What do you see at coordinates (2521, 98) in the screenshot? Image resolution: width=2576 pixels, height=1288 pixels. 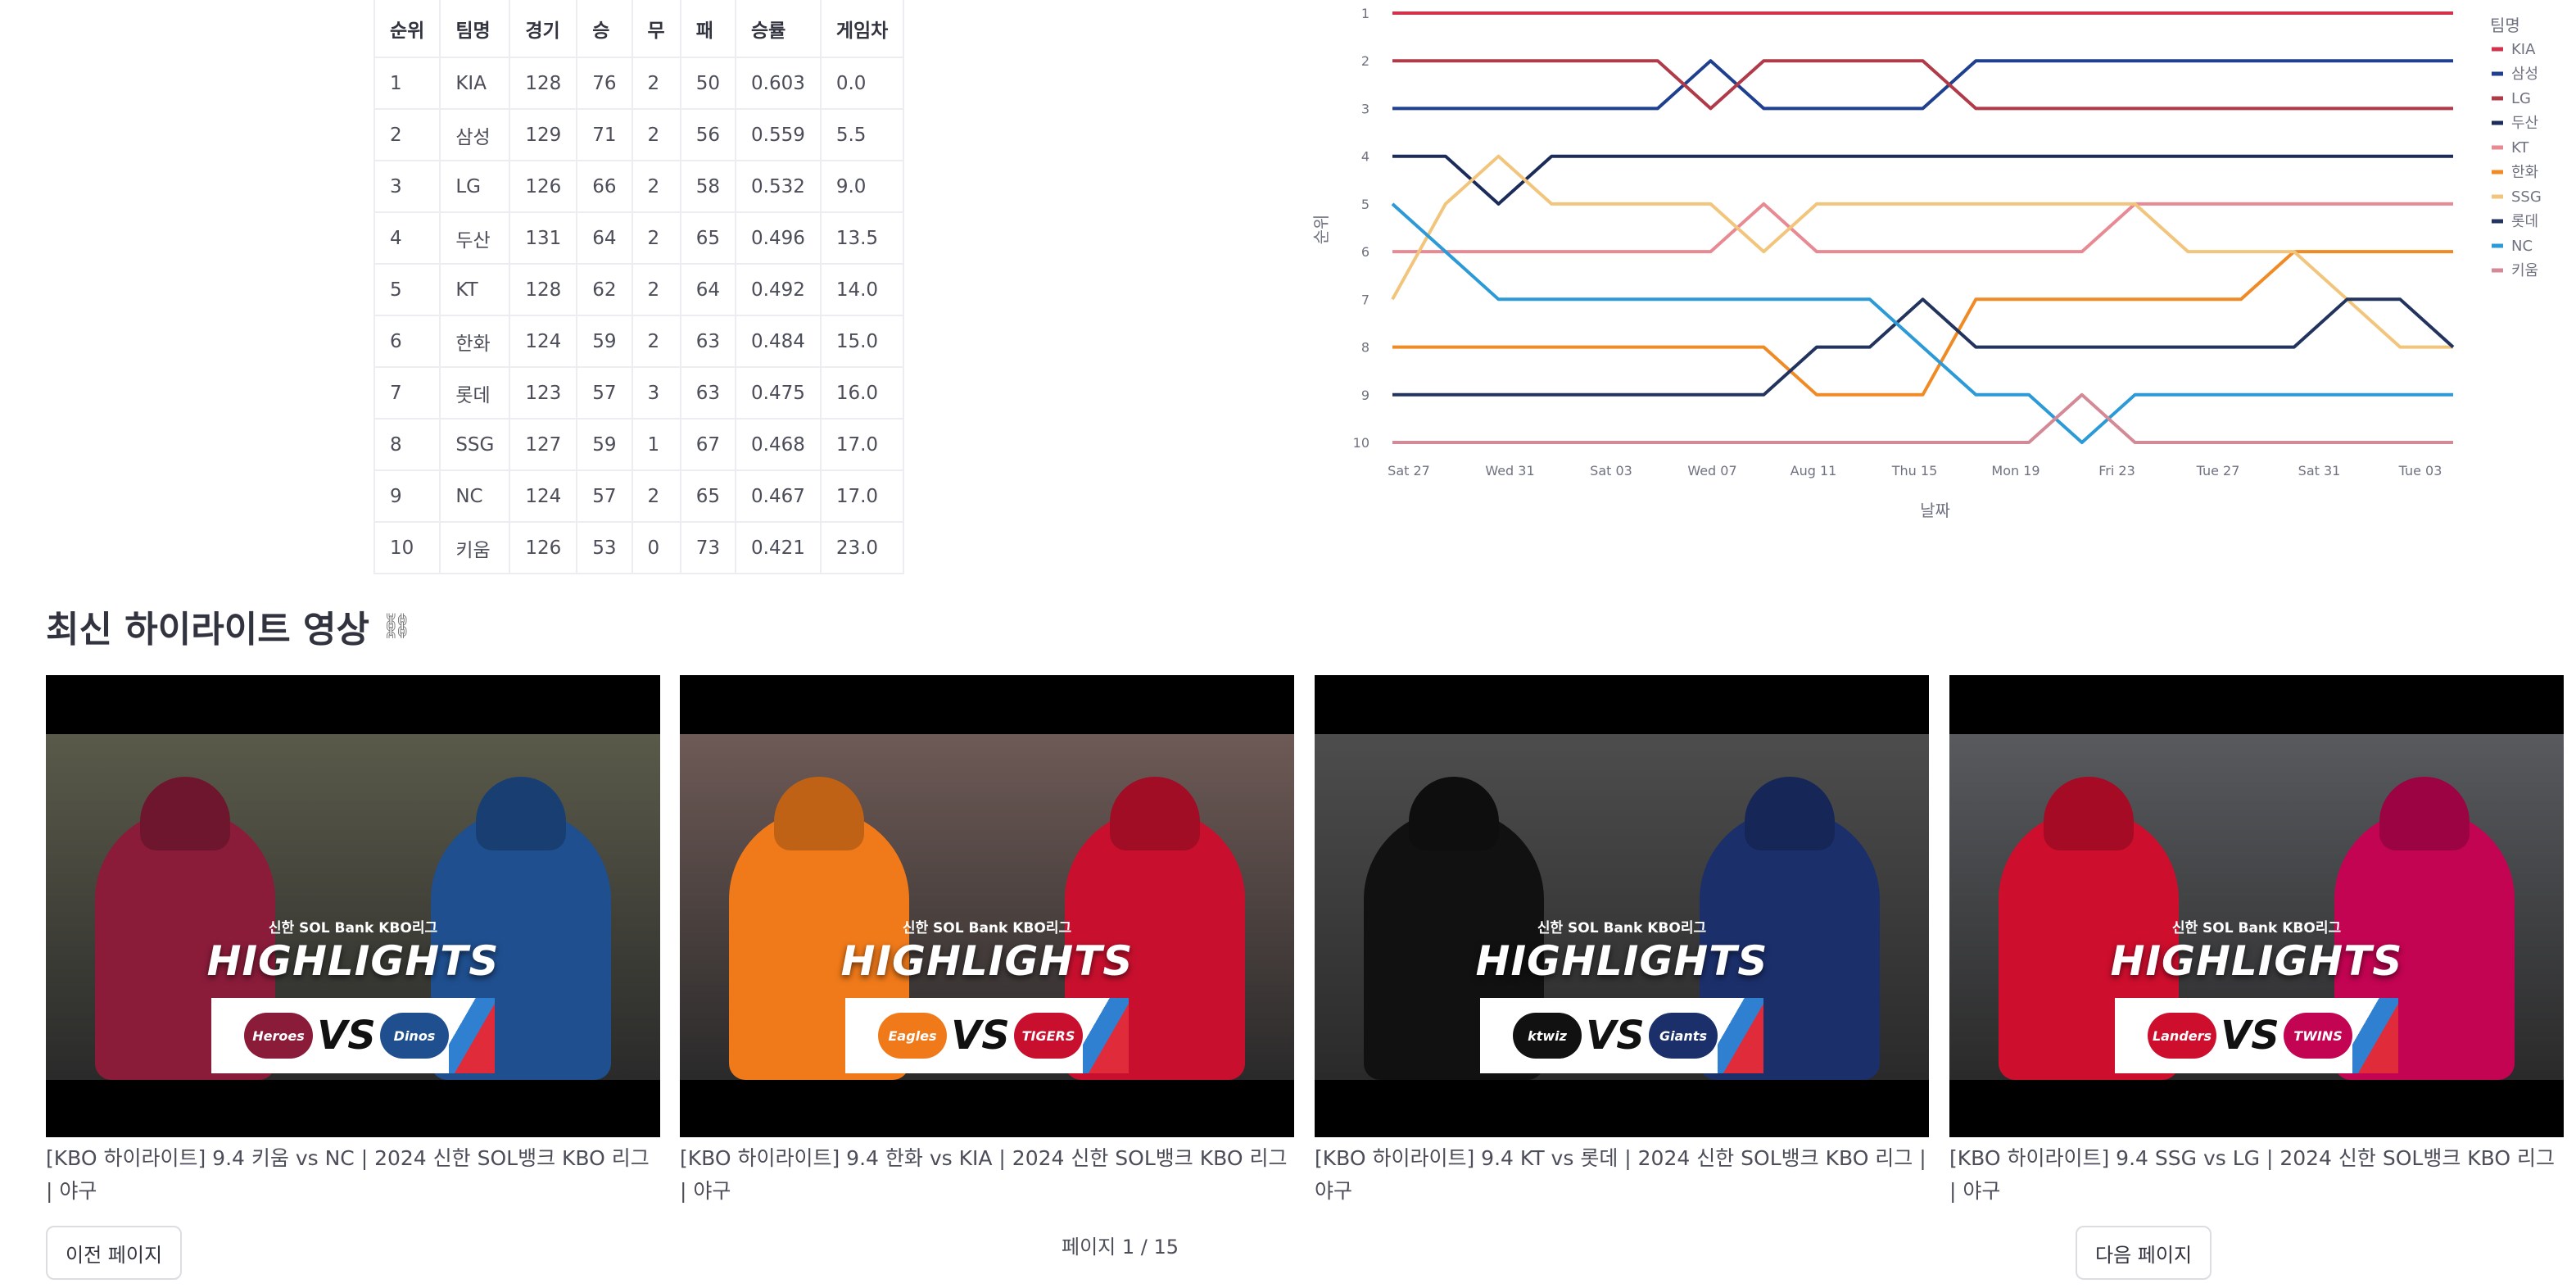 I see `legend-entry: LG` at bounding box center [2521, 98].